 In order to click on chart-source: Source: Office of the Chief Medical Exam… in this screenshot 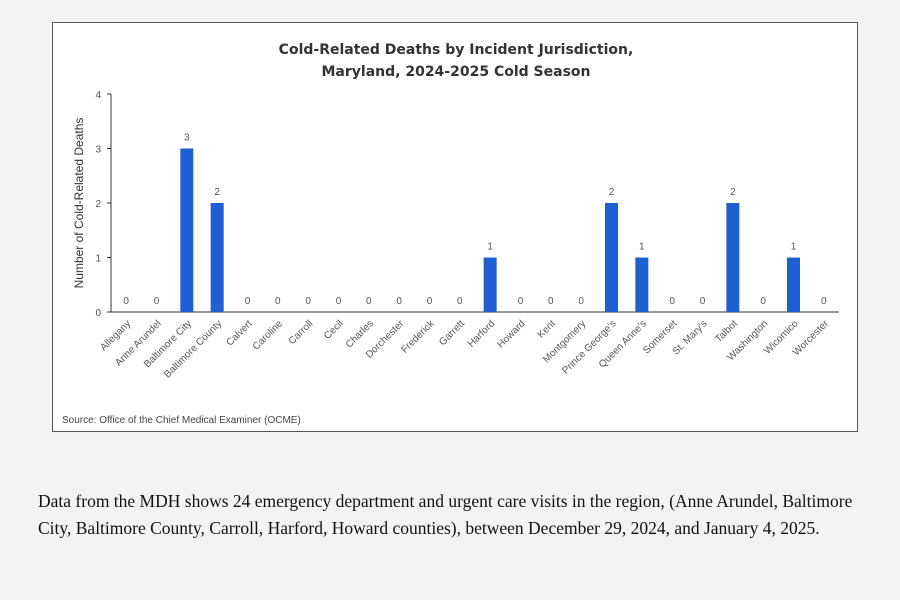, I will do `click(181, 420)`.